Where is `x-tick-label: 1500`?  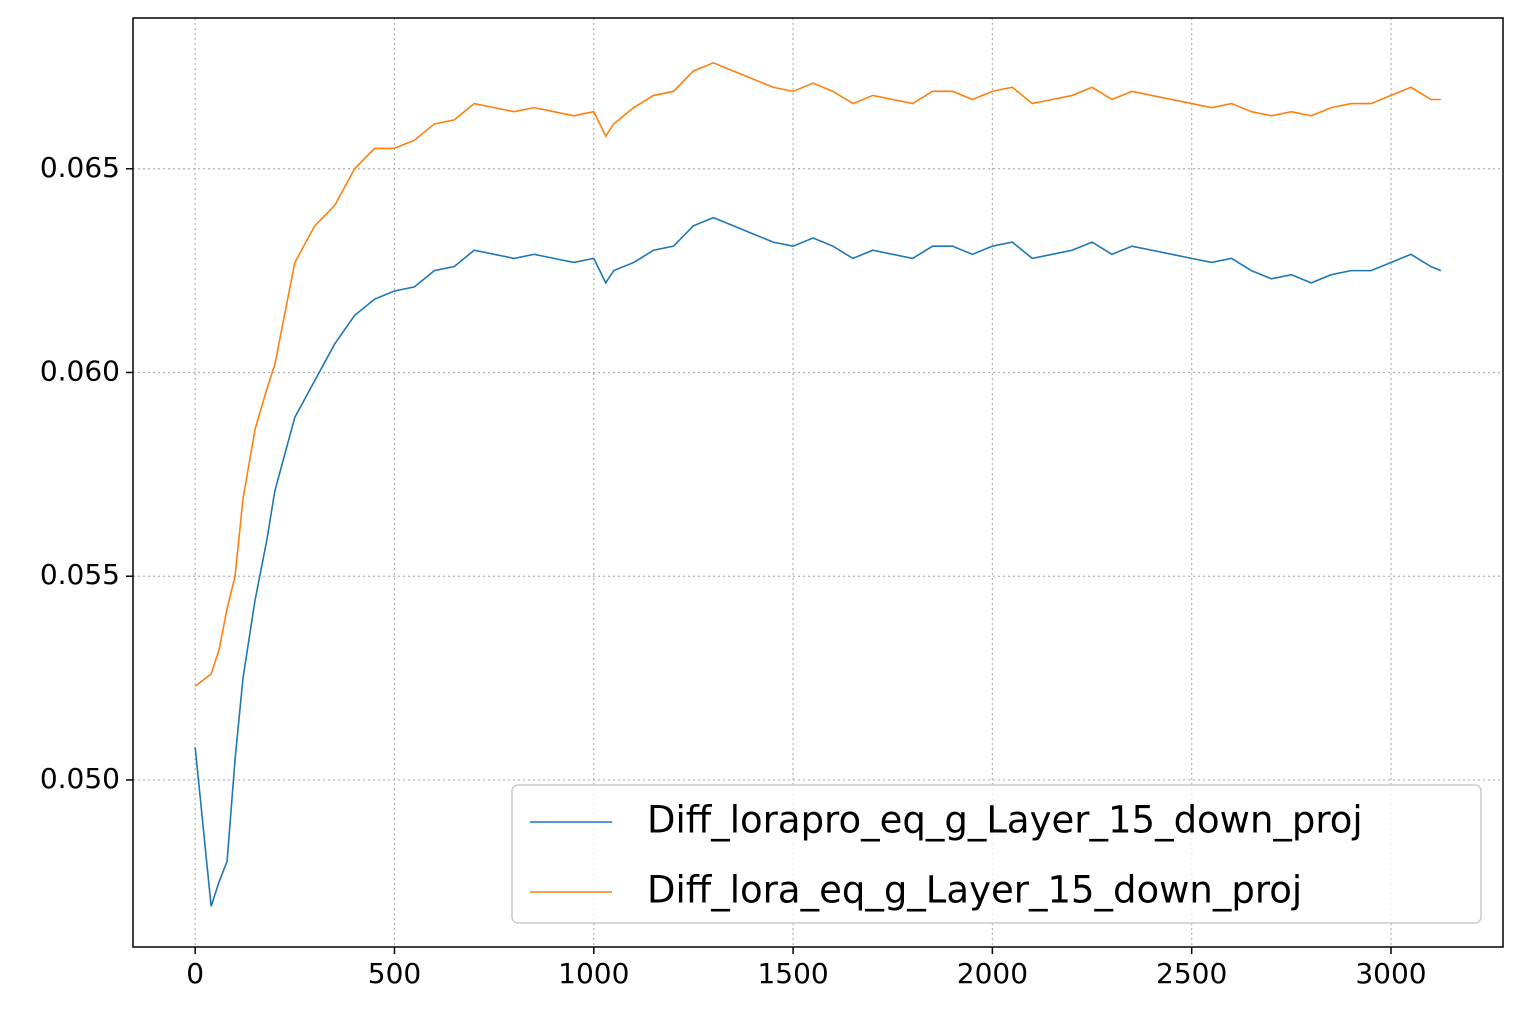 x-tick-label: 1500 is located at coordinates (792, 973).